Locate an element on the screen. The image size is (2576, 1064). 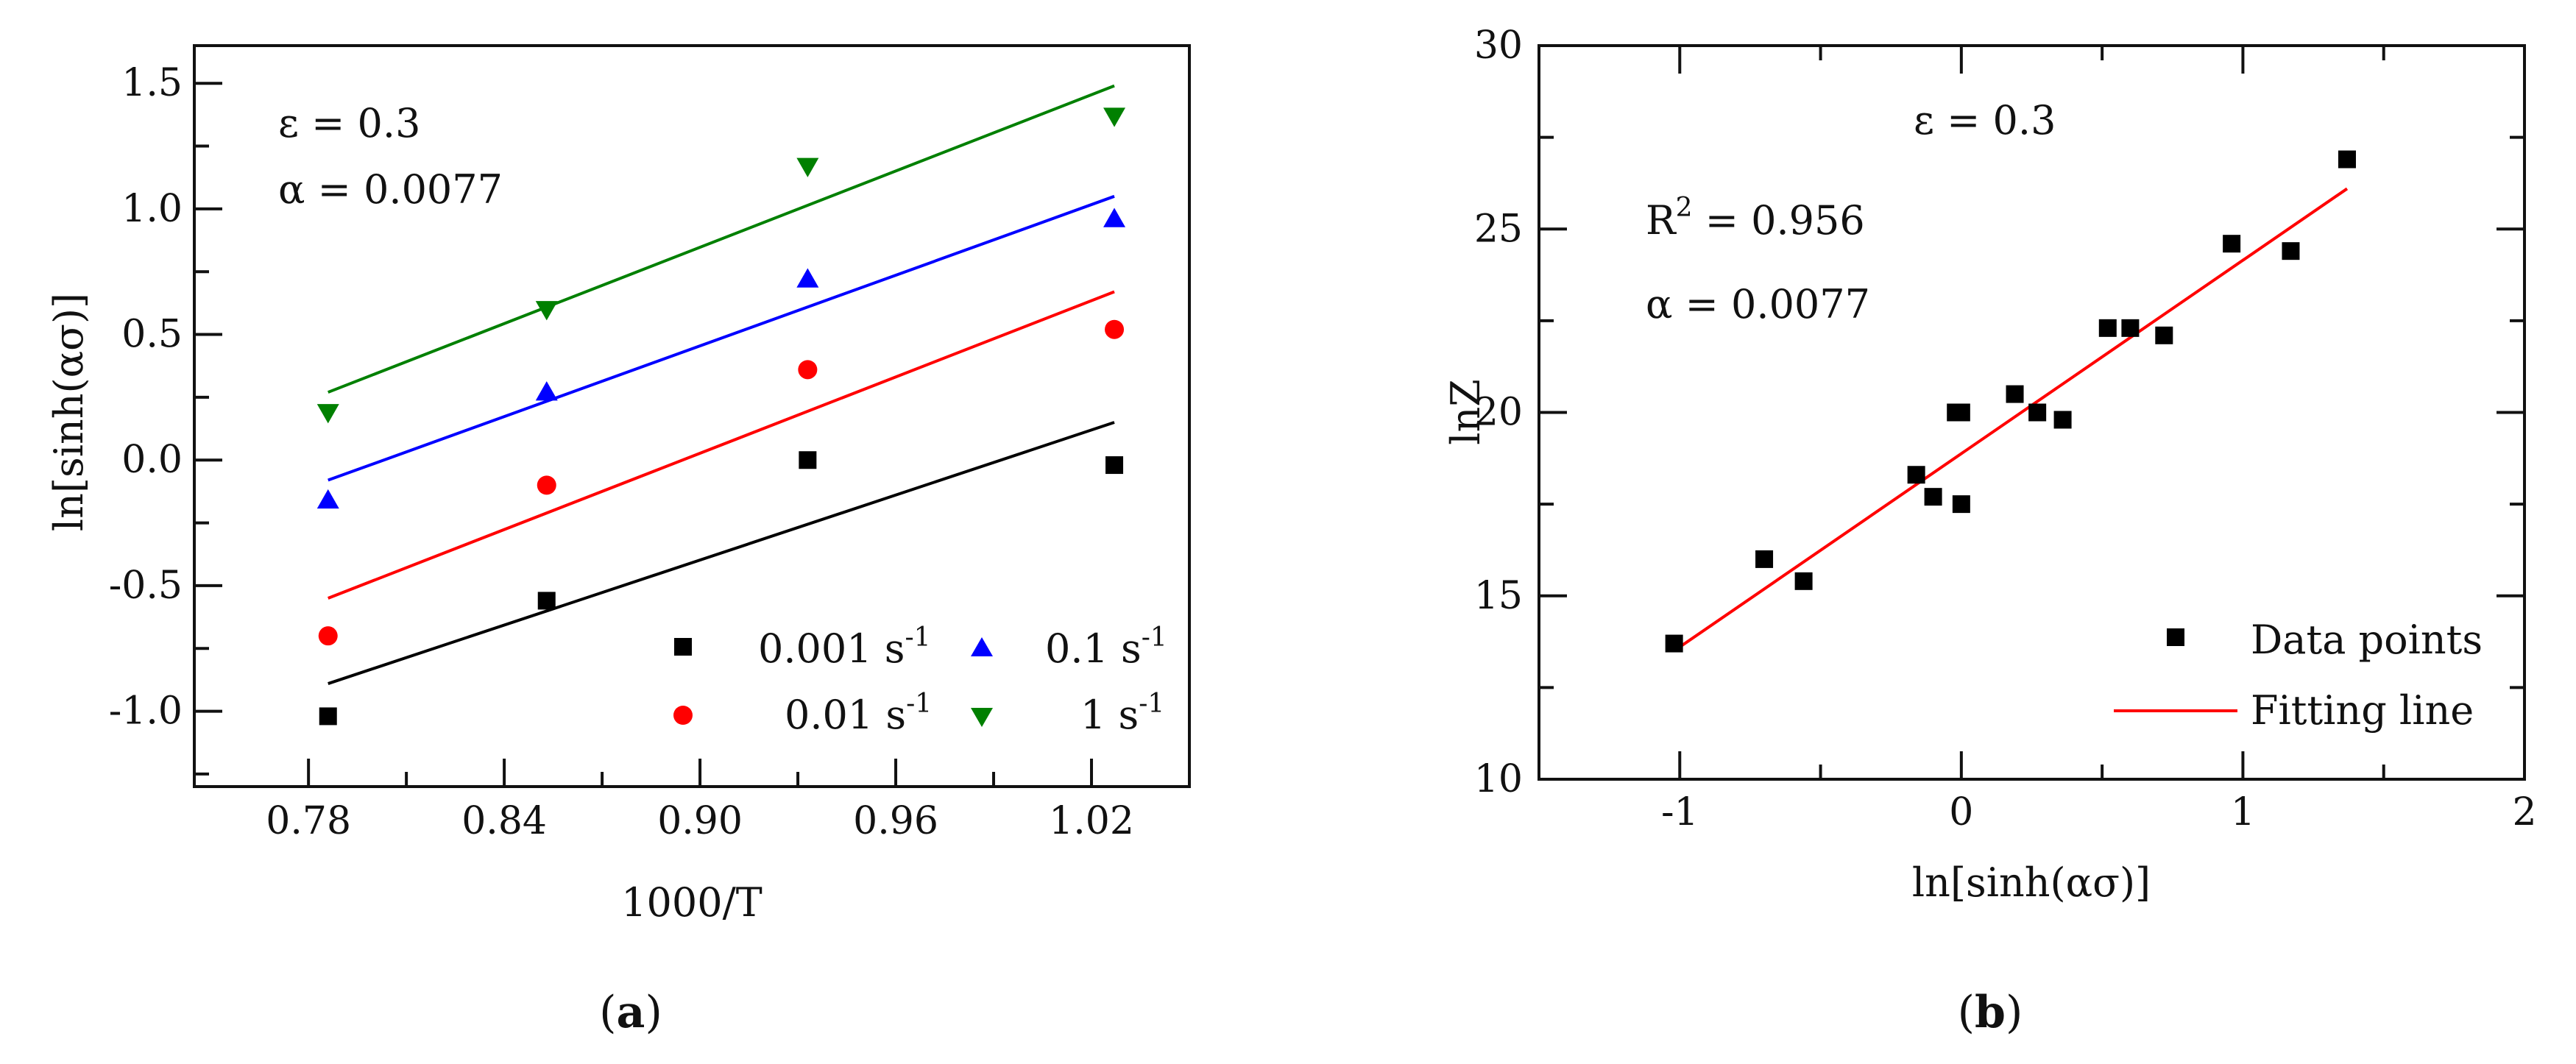
legend-entry-fitting-line: Fitting line is located at coordinates (2294, 710).